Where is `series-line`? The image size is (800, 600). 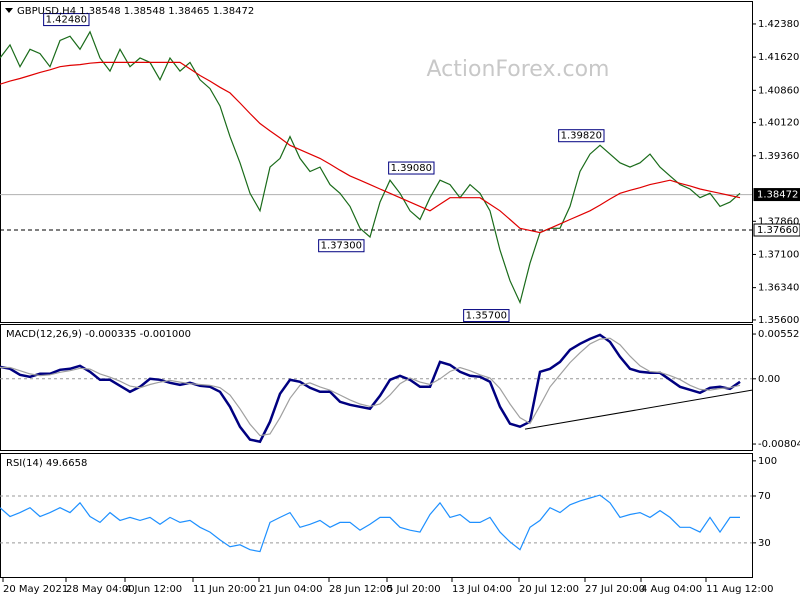
series-line is located at coordinates (370, 523).